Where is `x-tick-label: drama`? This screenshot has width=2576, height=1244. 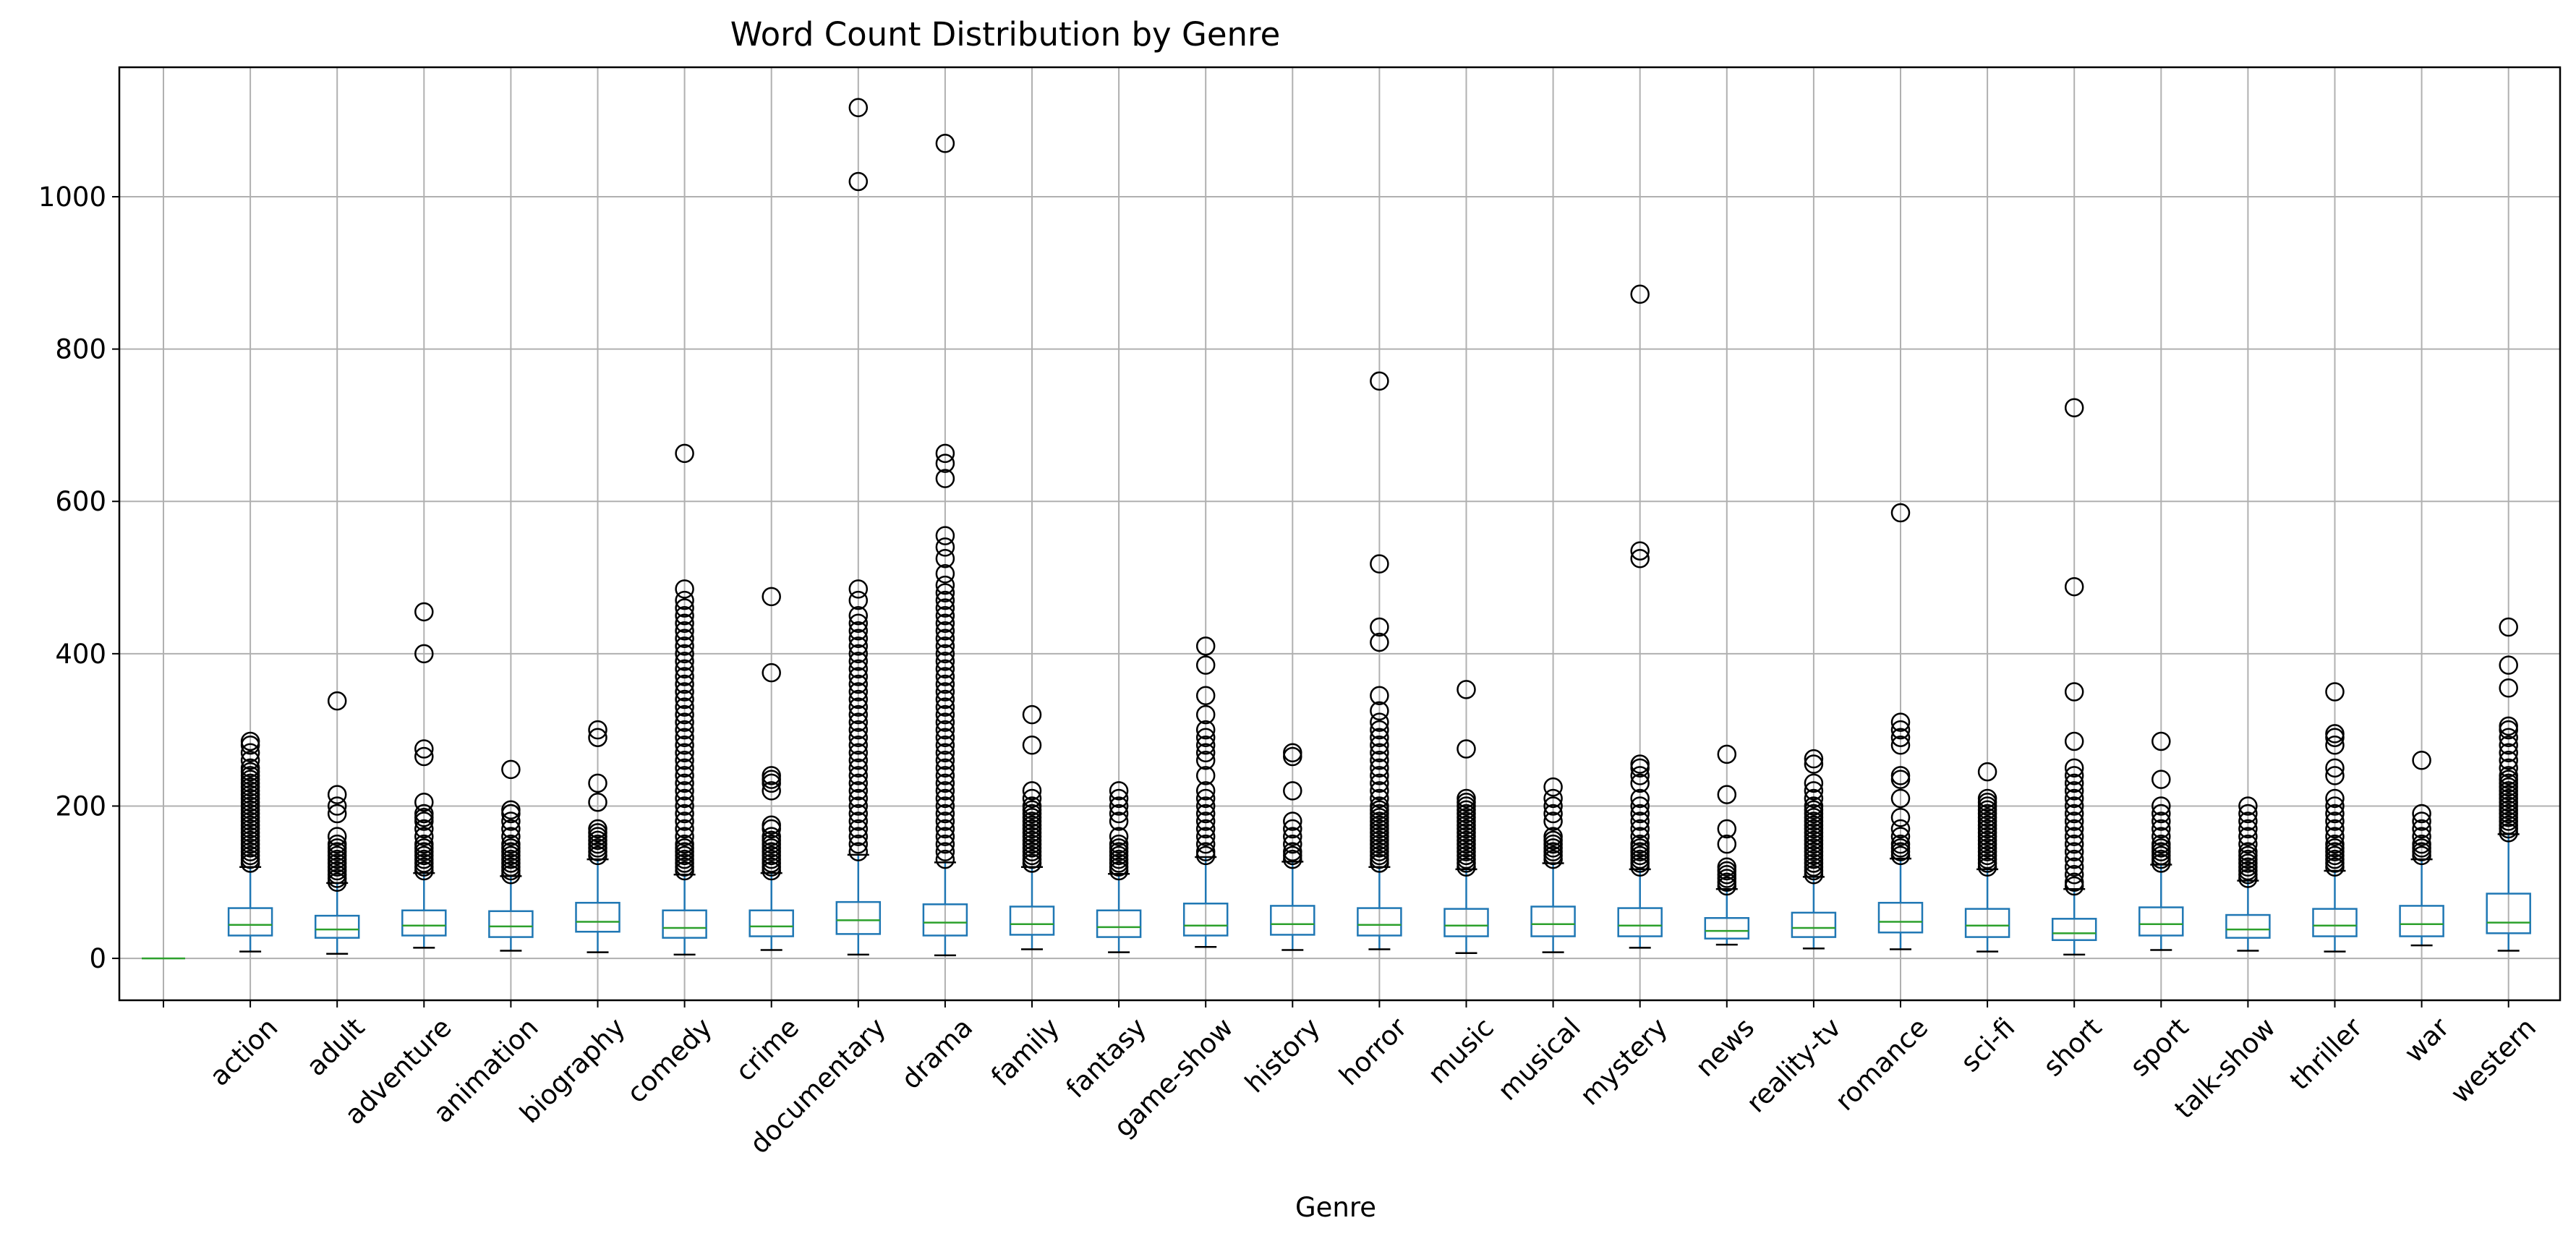 x-tick-label: drama is located at coordinates (936, 1053).